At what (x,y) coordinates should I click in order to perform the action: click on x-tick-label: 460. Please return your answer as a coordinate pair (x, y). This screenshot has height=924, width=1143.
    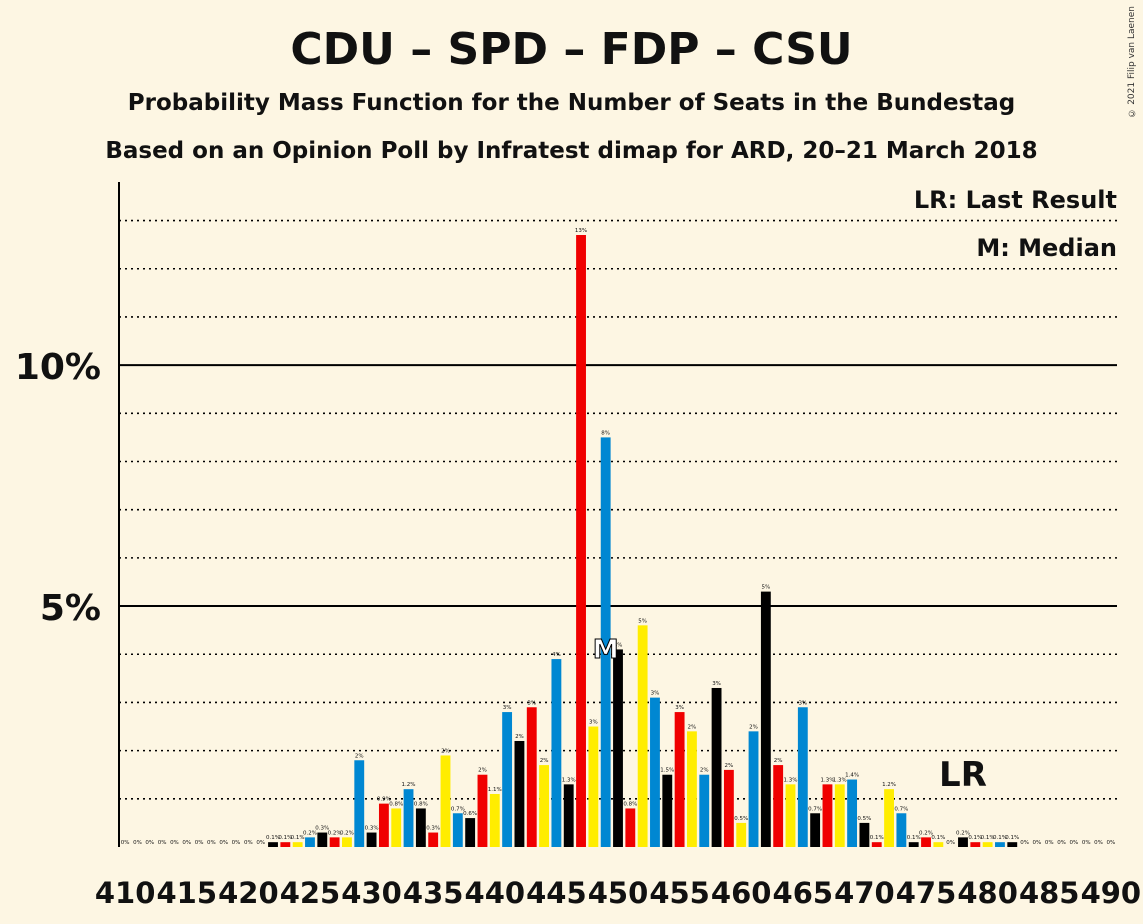
    Looking at the image, I should click on (741, 893).